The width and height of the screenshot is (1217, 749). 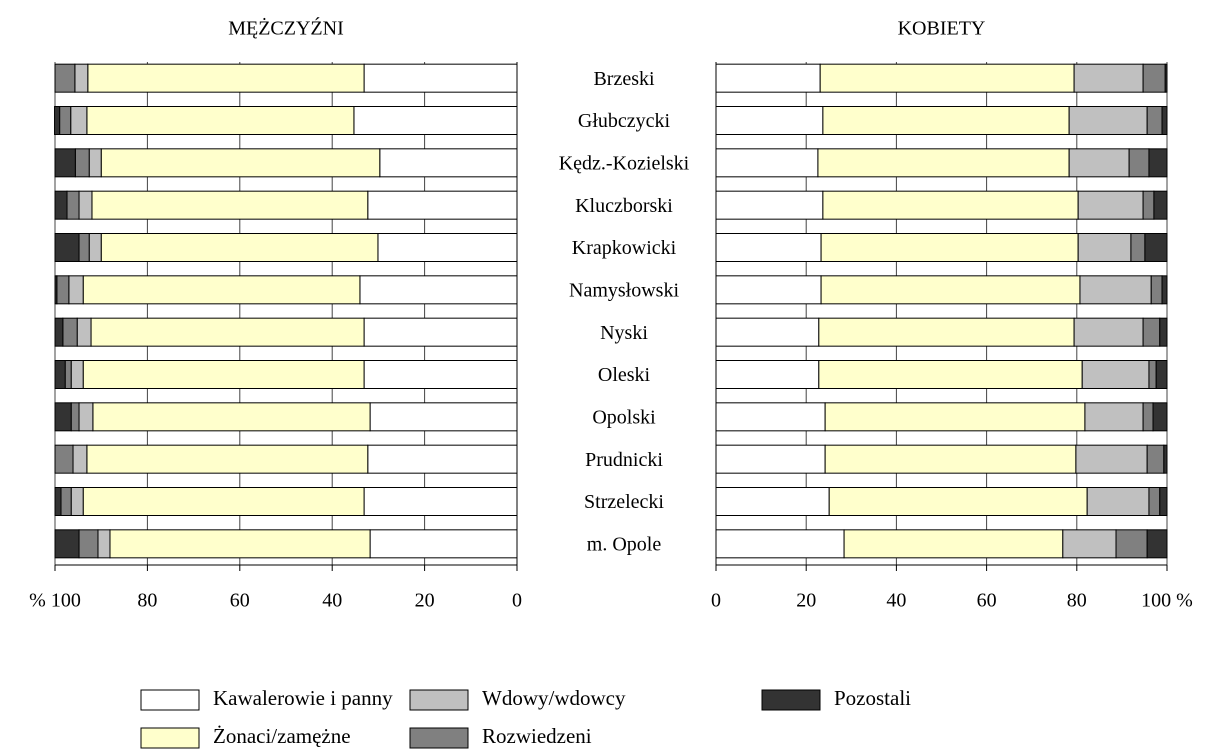 I want to click on chart-title: MĘŻCZYŹNI, so click(x=286, y=28).